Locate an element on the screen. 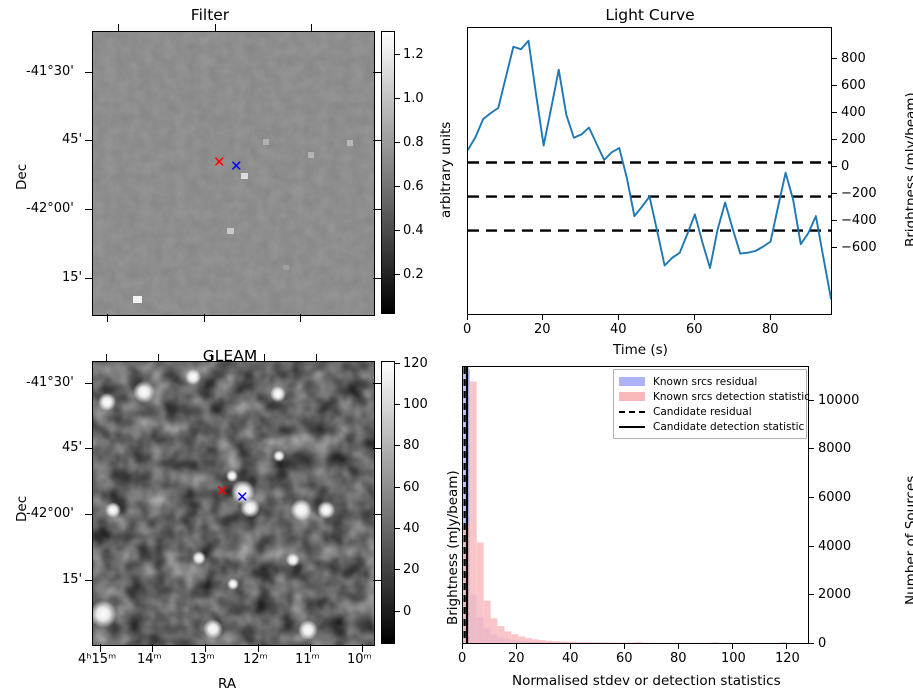 The image size is (913, 699). hist-ylabel-0: 0 is located at coordinates (822, 643).